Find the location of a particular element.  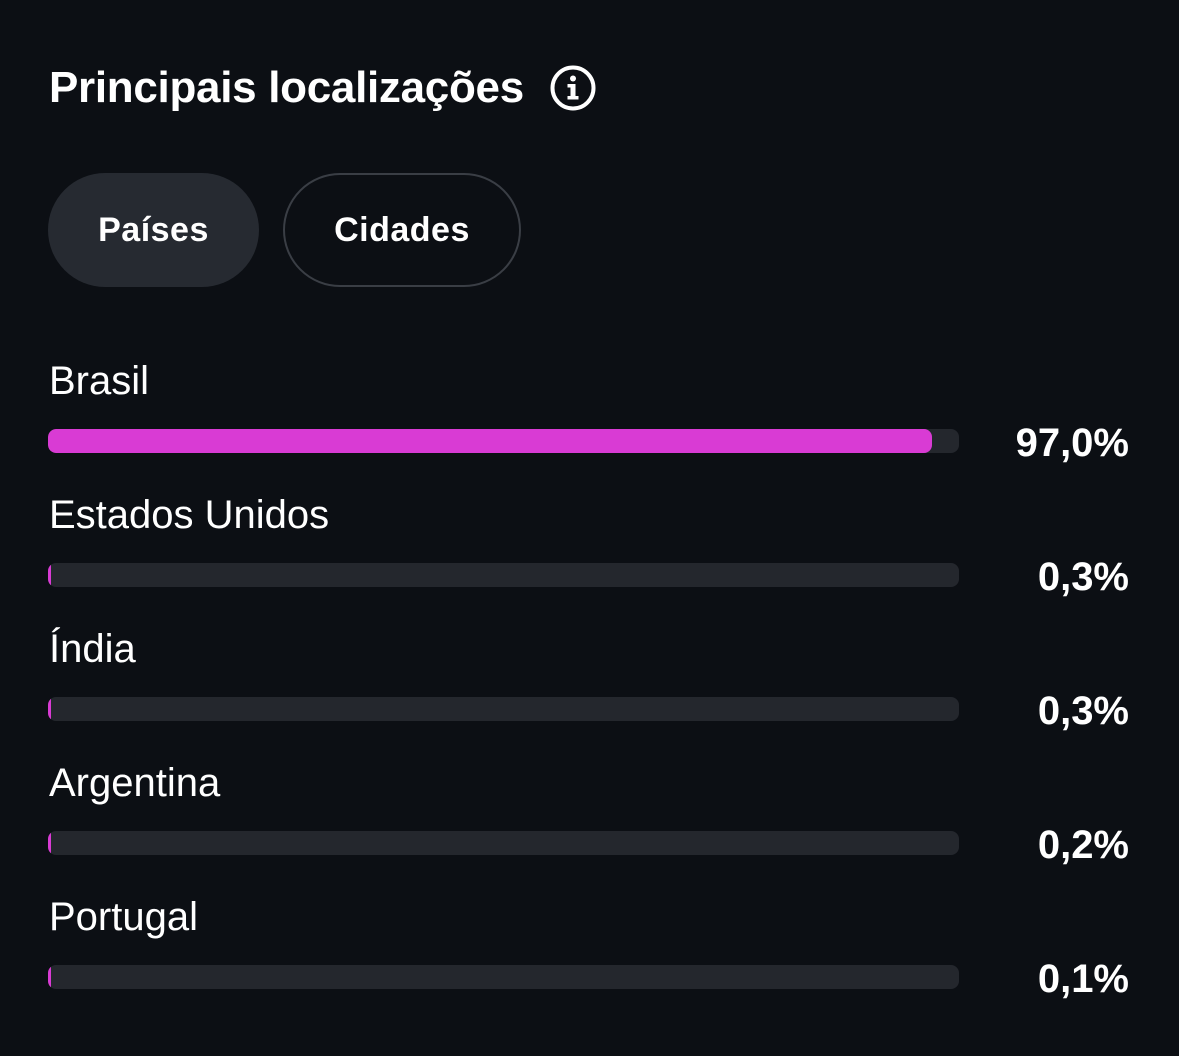

info-icon is located at coordinates (573, 88).